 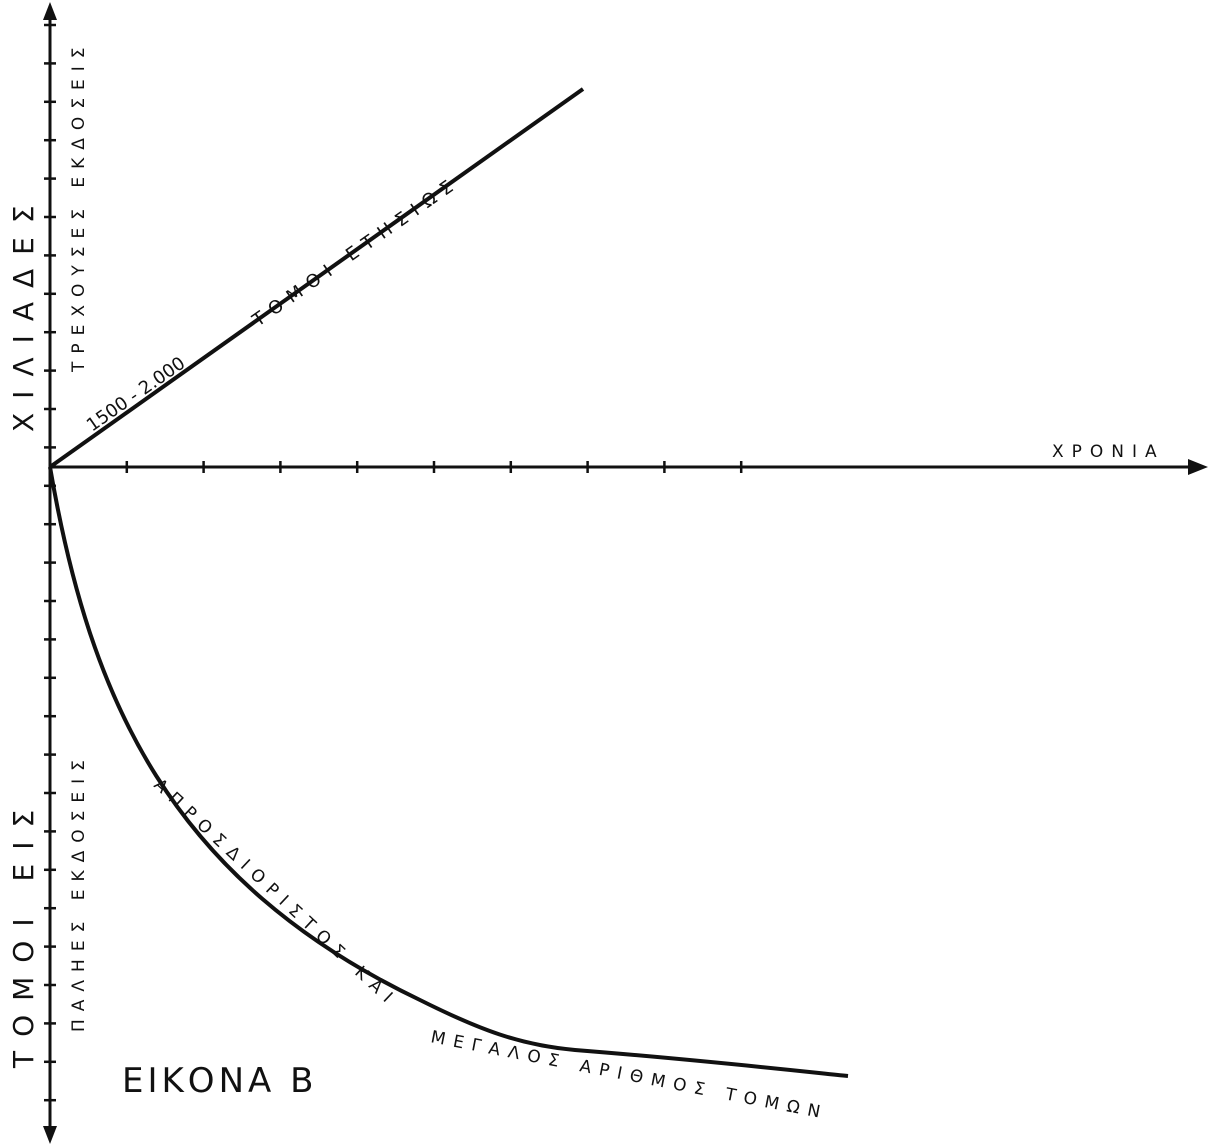 I want to click on x-axis-arrow, so click(x=1198, y=467).